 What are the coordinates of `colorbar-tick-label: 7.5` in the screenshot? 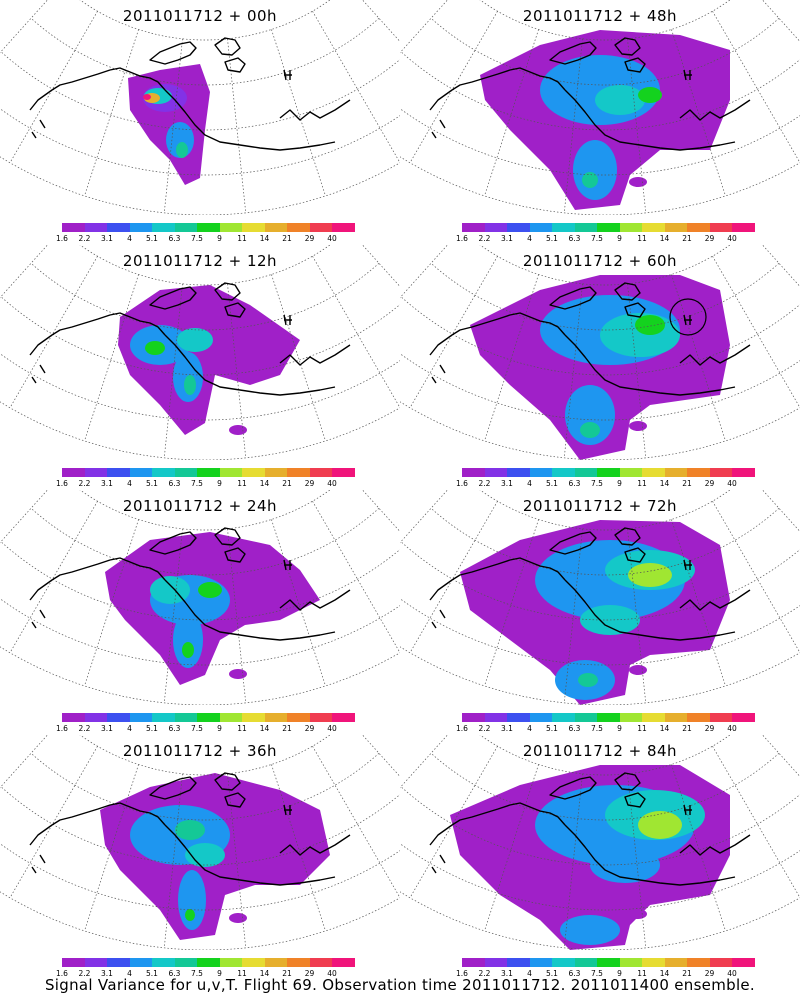 It's located at (597, 483).